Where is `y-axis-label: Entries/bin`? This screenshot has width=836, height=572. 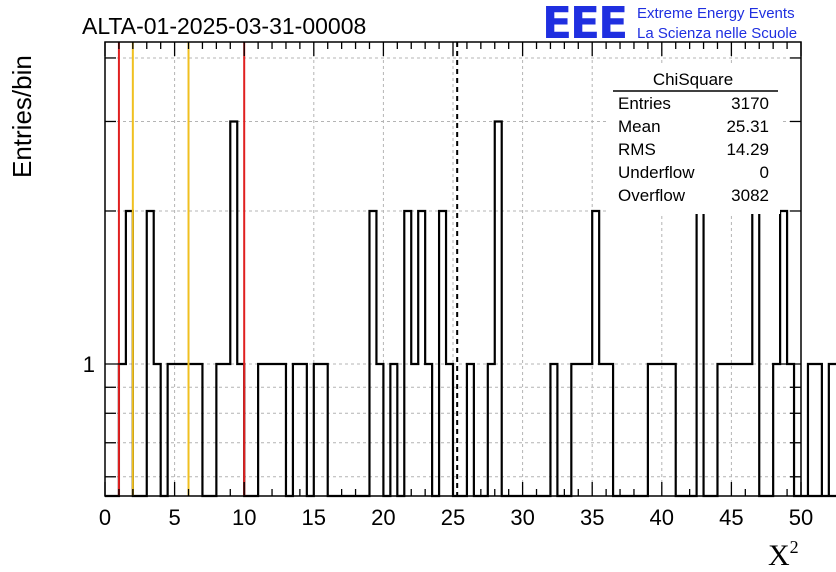 y-axis-label: Entries/bin is located at coordinates (22, 116).